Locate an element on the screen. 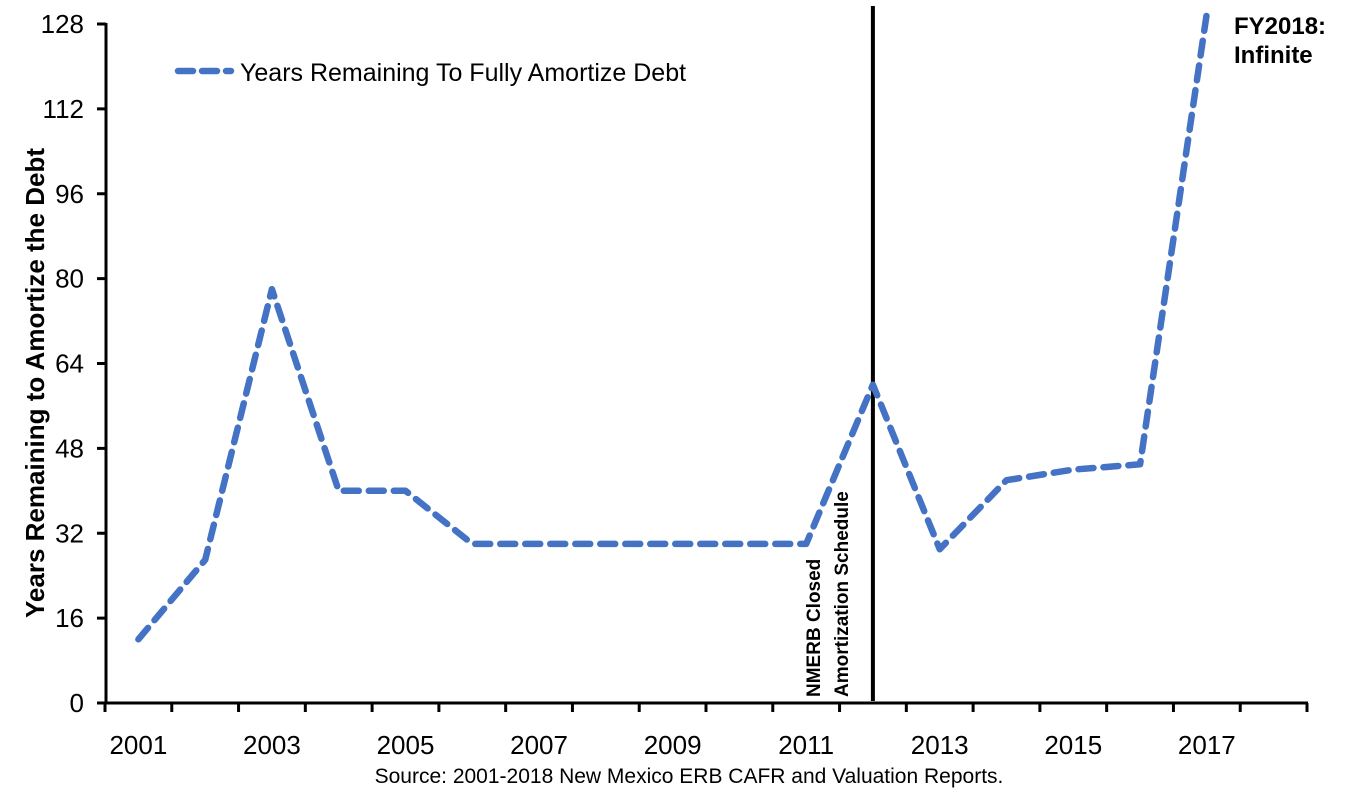 The height and width of the screenshot is (802, 1350). x-tick-label: 2009 is located at coordinates (673, 745).